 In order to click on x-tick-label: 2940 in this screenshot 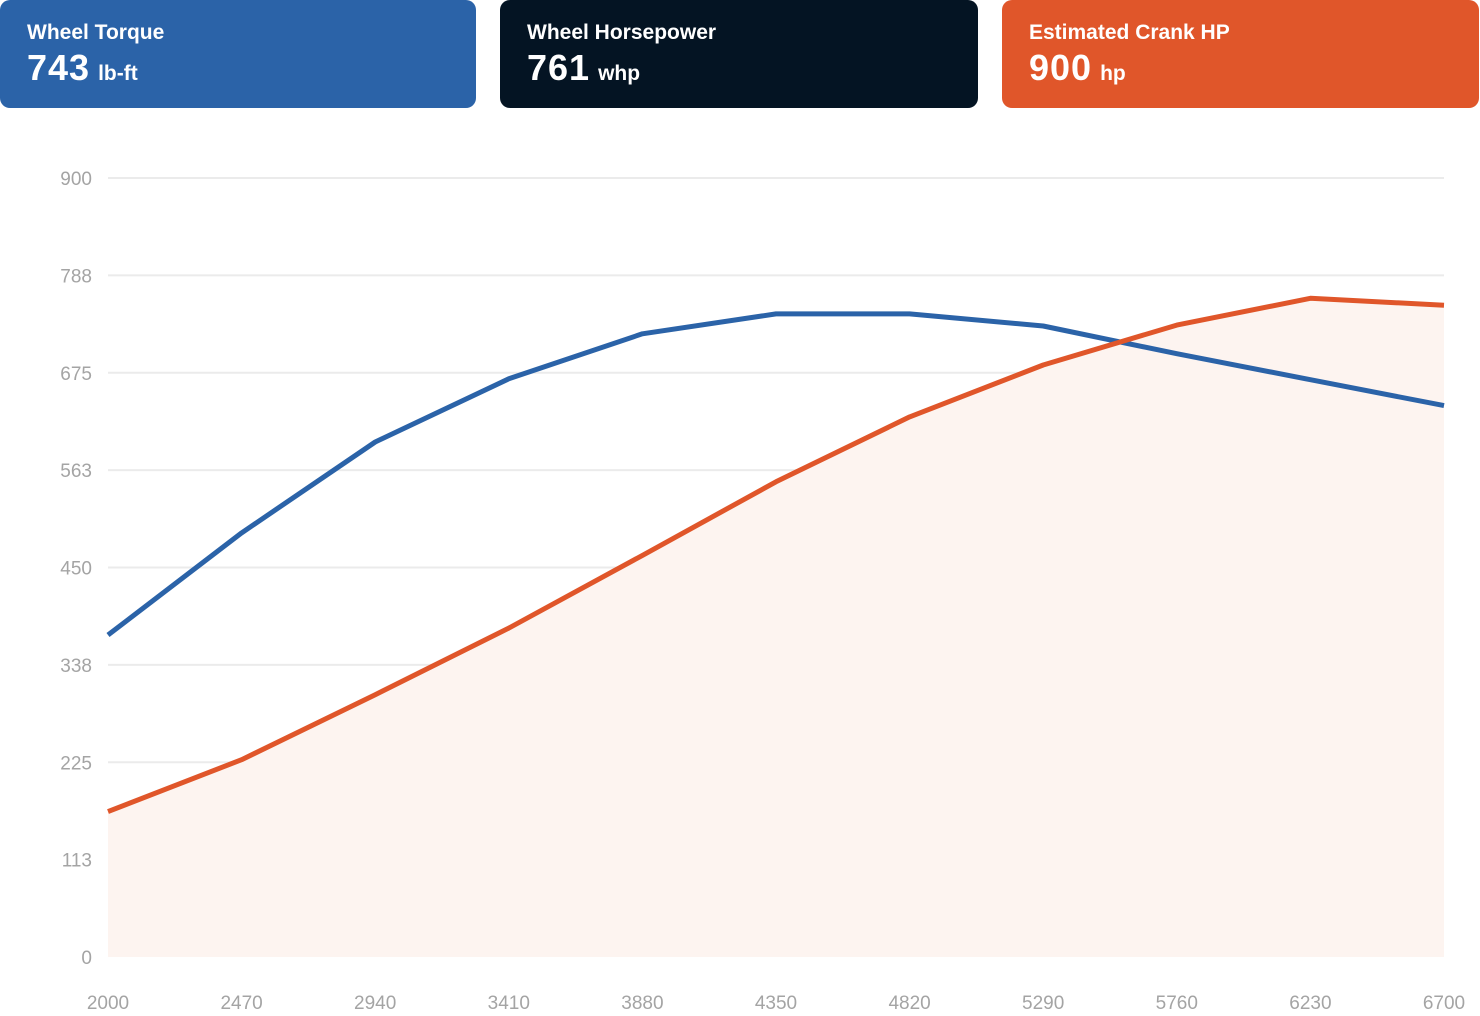, I will do `click(375, 1003)`.